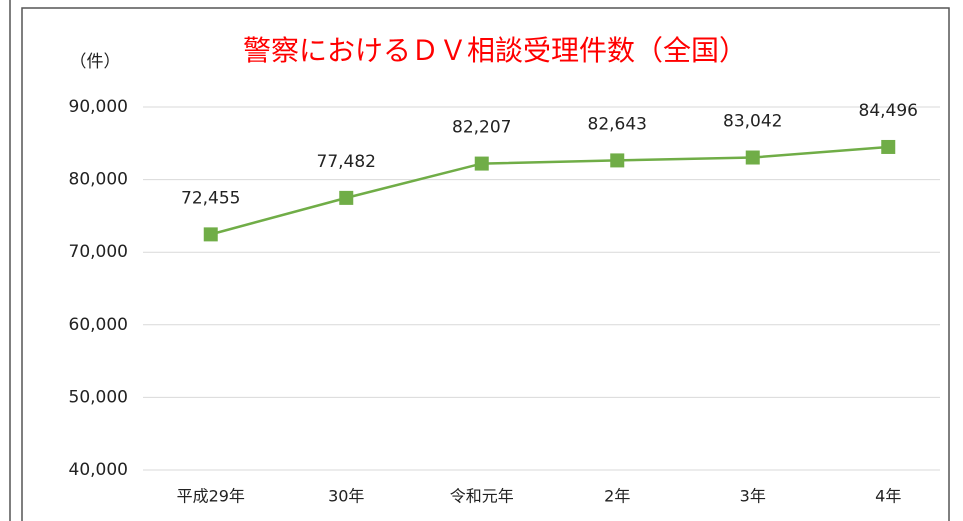  I want to click on data-label: 83,042, so click(752, 122).